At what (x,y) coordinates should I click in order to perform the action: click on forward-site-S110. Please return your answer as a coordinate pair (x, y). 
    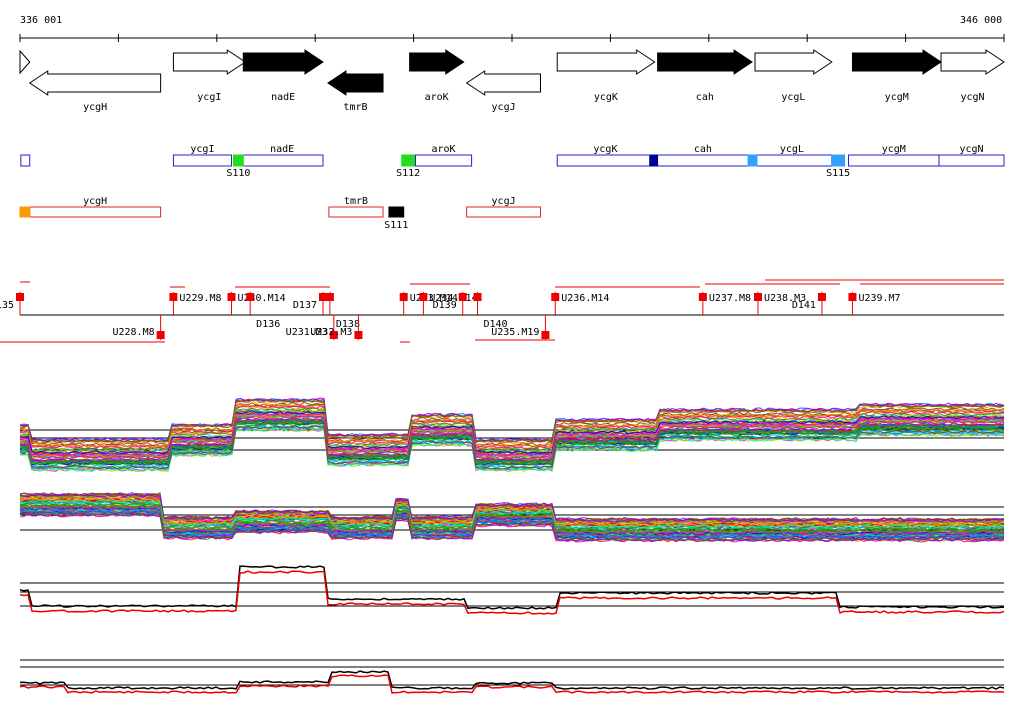
    Looking at the image, I should click on (238, 160).